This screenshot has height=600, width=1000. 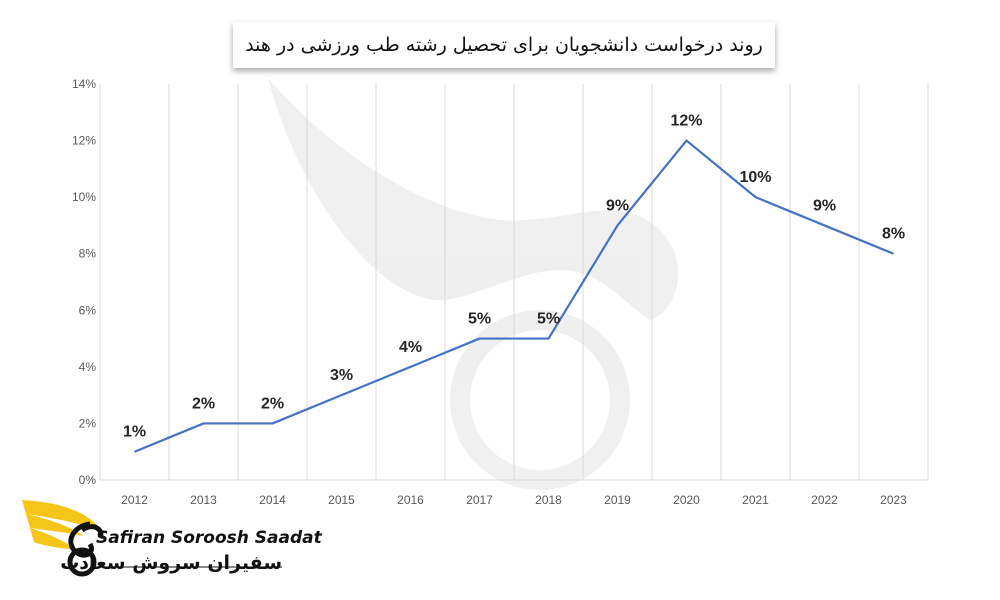 I want to click on winged-s-logo-icon, so click(x=152, y=538).